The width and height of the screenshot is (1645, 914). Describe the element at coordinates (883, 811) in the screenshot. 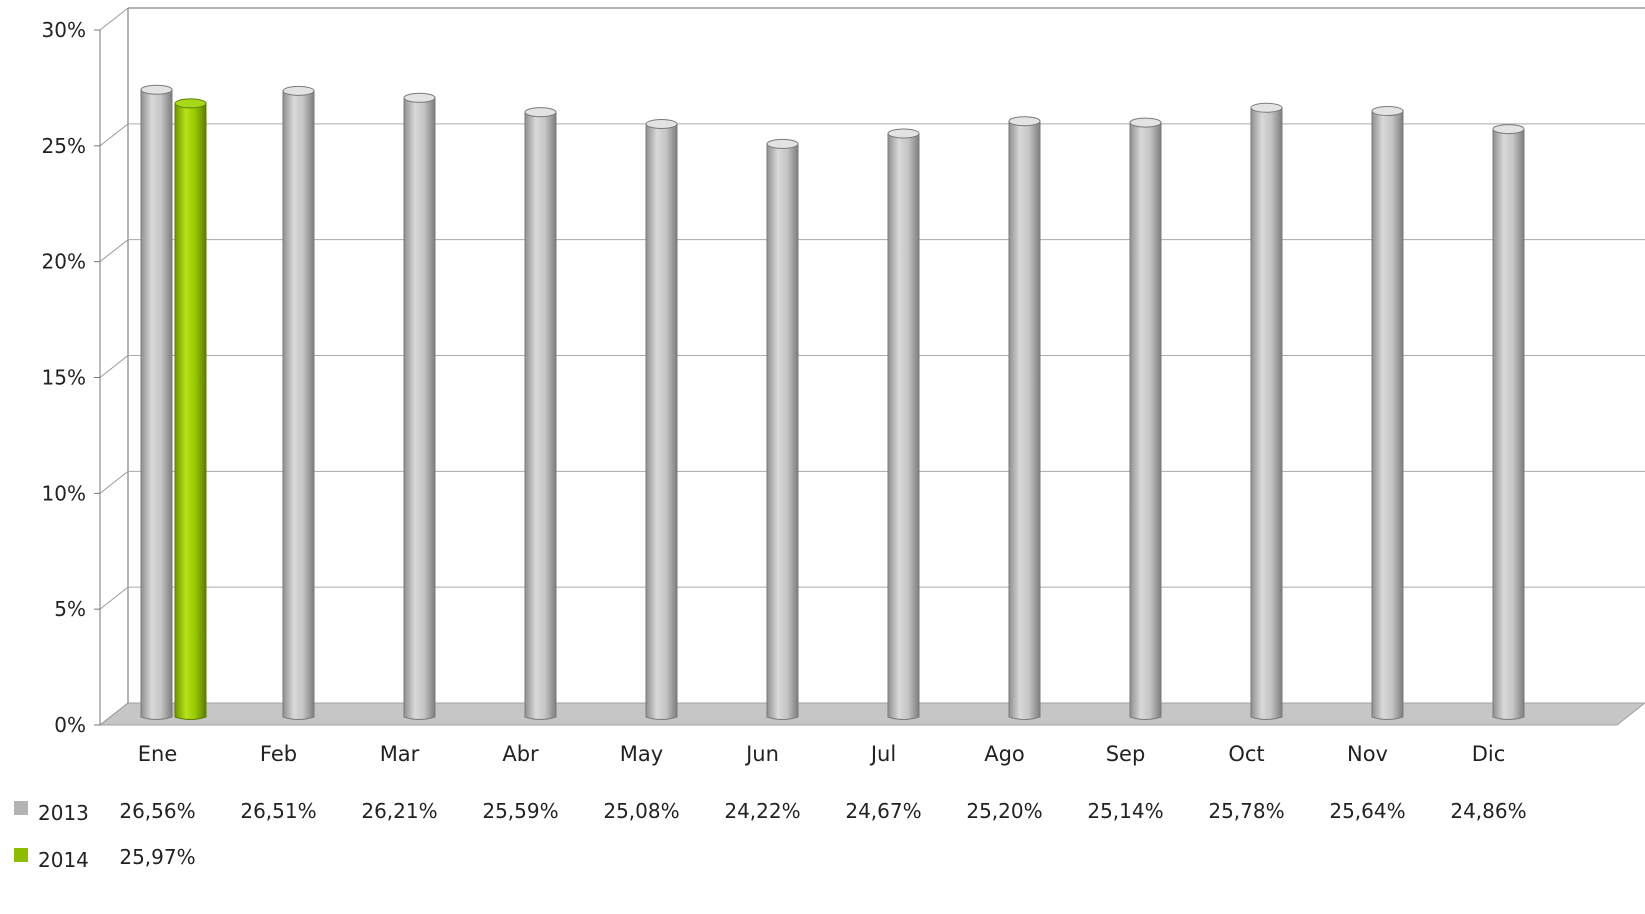

I see `data-label-2013: 24,67%` at that location.